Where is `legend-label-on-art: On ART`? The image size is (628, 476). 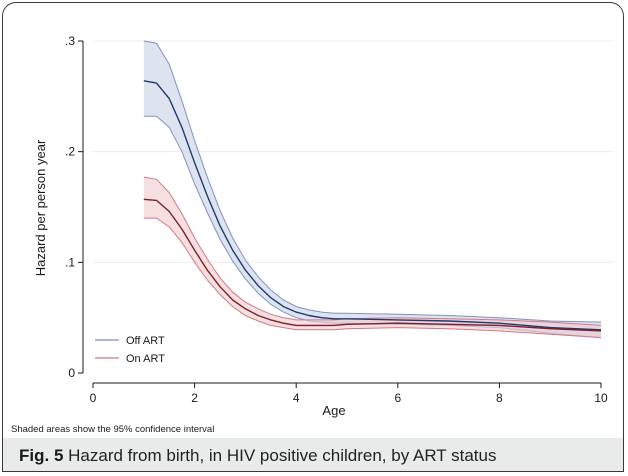 legend-label-on-art: On ART is located at coordinates (145, 359).